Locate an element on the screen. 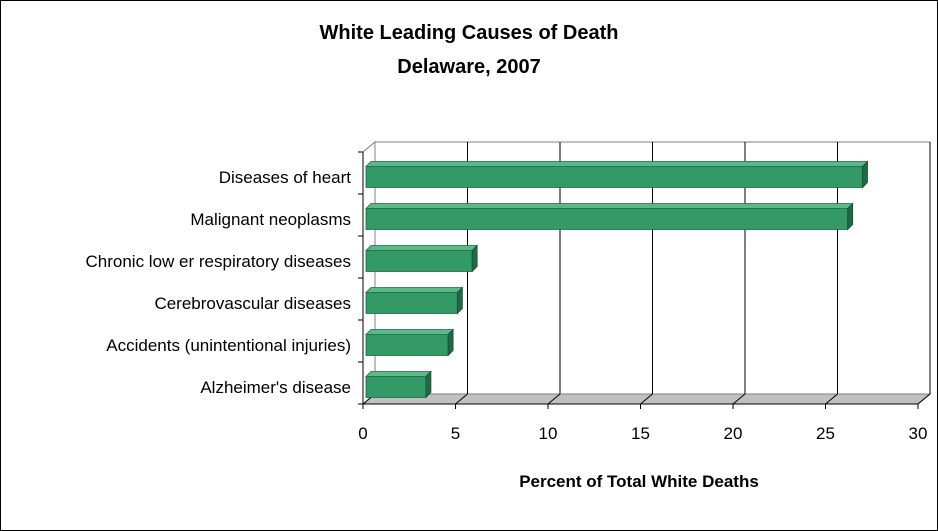 The width and height of the screenshot is (938, 531). category-label: Chronic low er respiratory diseases is located at coordinates (219, 261).